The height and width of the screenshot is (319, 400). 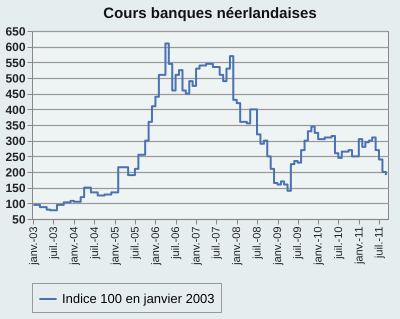 What do you see at coordinates (338, 243) in the screenshot?
I see `x-tick-label: juil.-10` at bounding box center [338, 243].